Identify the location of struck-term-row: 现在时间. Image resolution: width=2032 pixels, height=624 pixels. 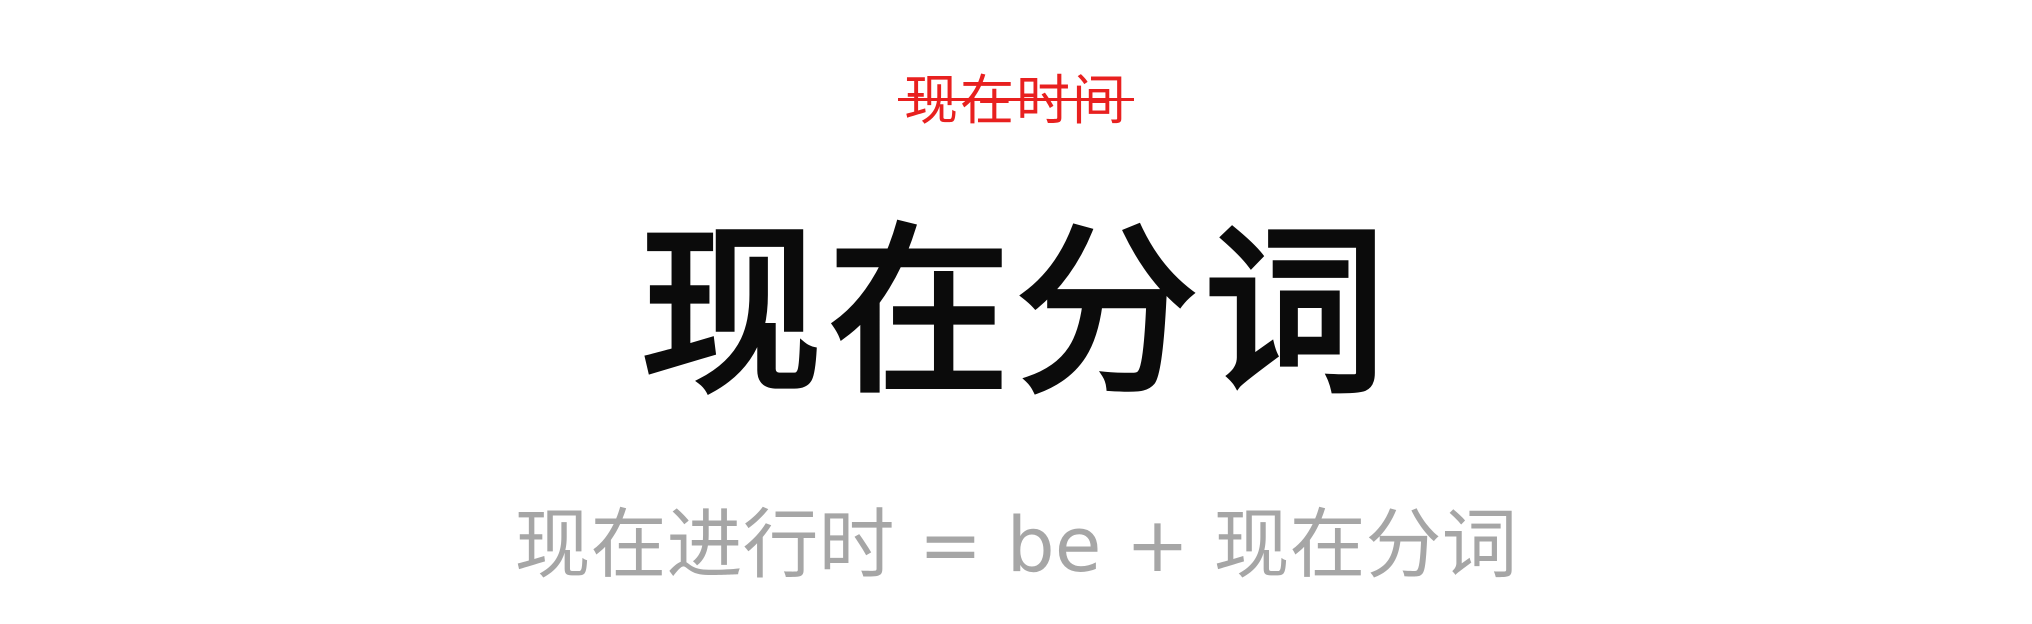
(1016, 101).